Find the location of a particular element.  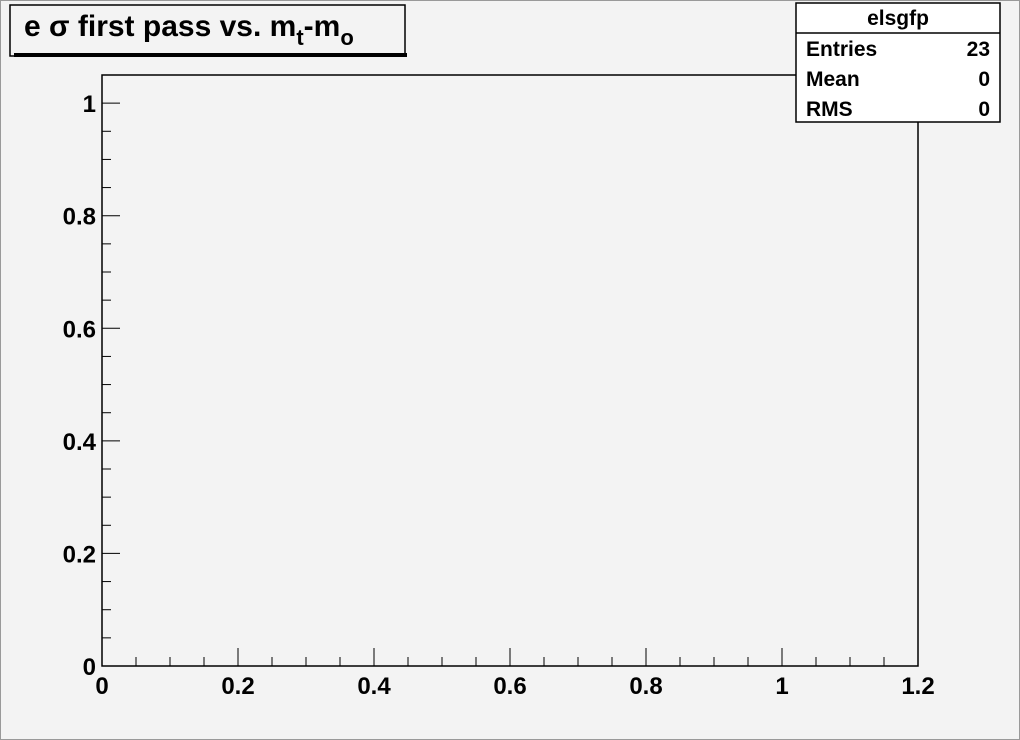

title-subscript: t is located at coordinates (300, 37).